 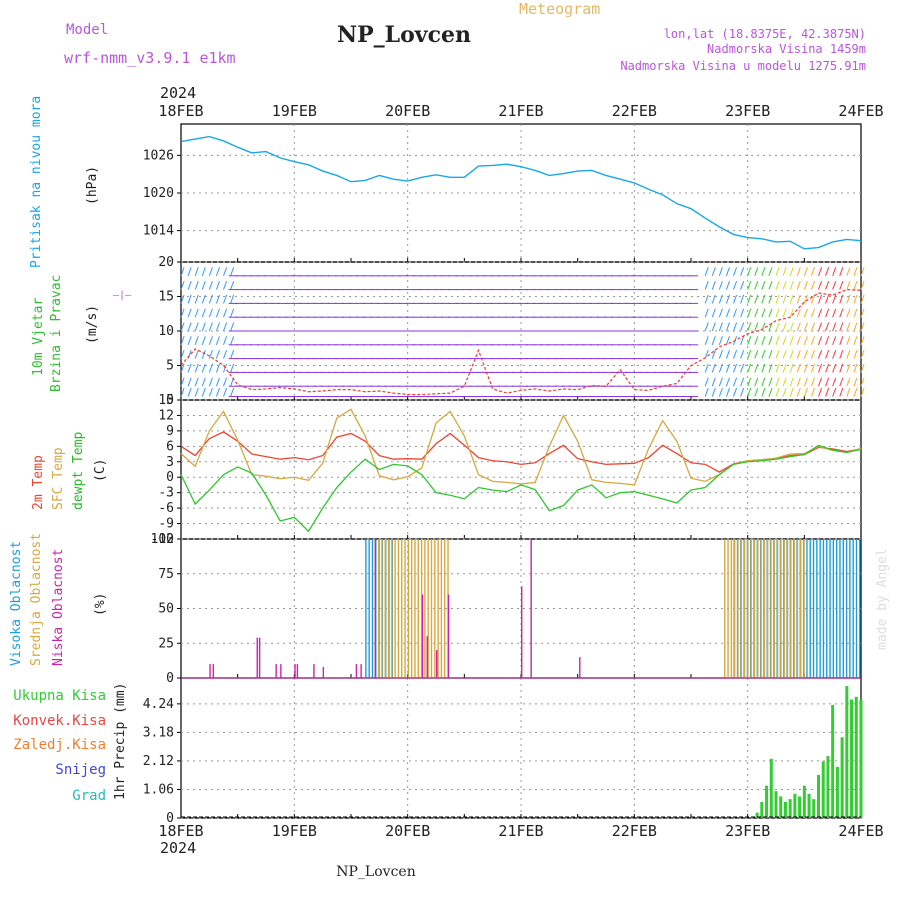 I want to click on y-tick-label: 12, so click(x=166, y=415).